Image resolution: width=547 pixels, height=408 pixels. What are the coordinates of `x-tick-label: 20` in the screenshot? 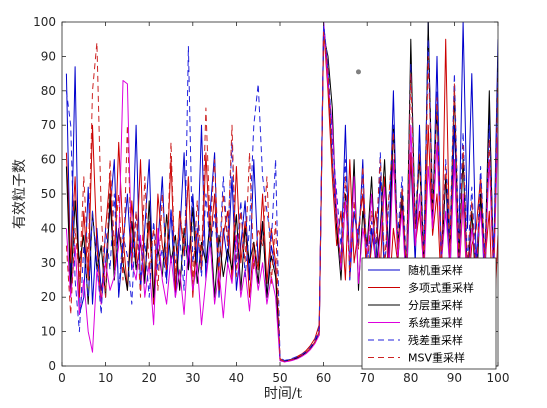 It's located at (149, 378).